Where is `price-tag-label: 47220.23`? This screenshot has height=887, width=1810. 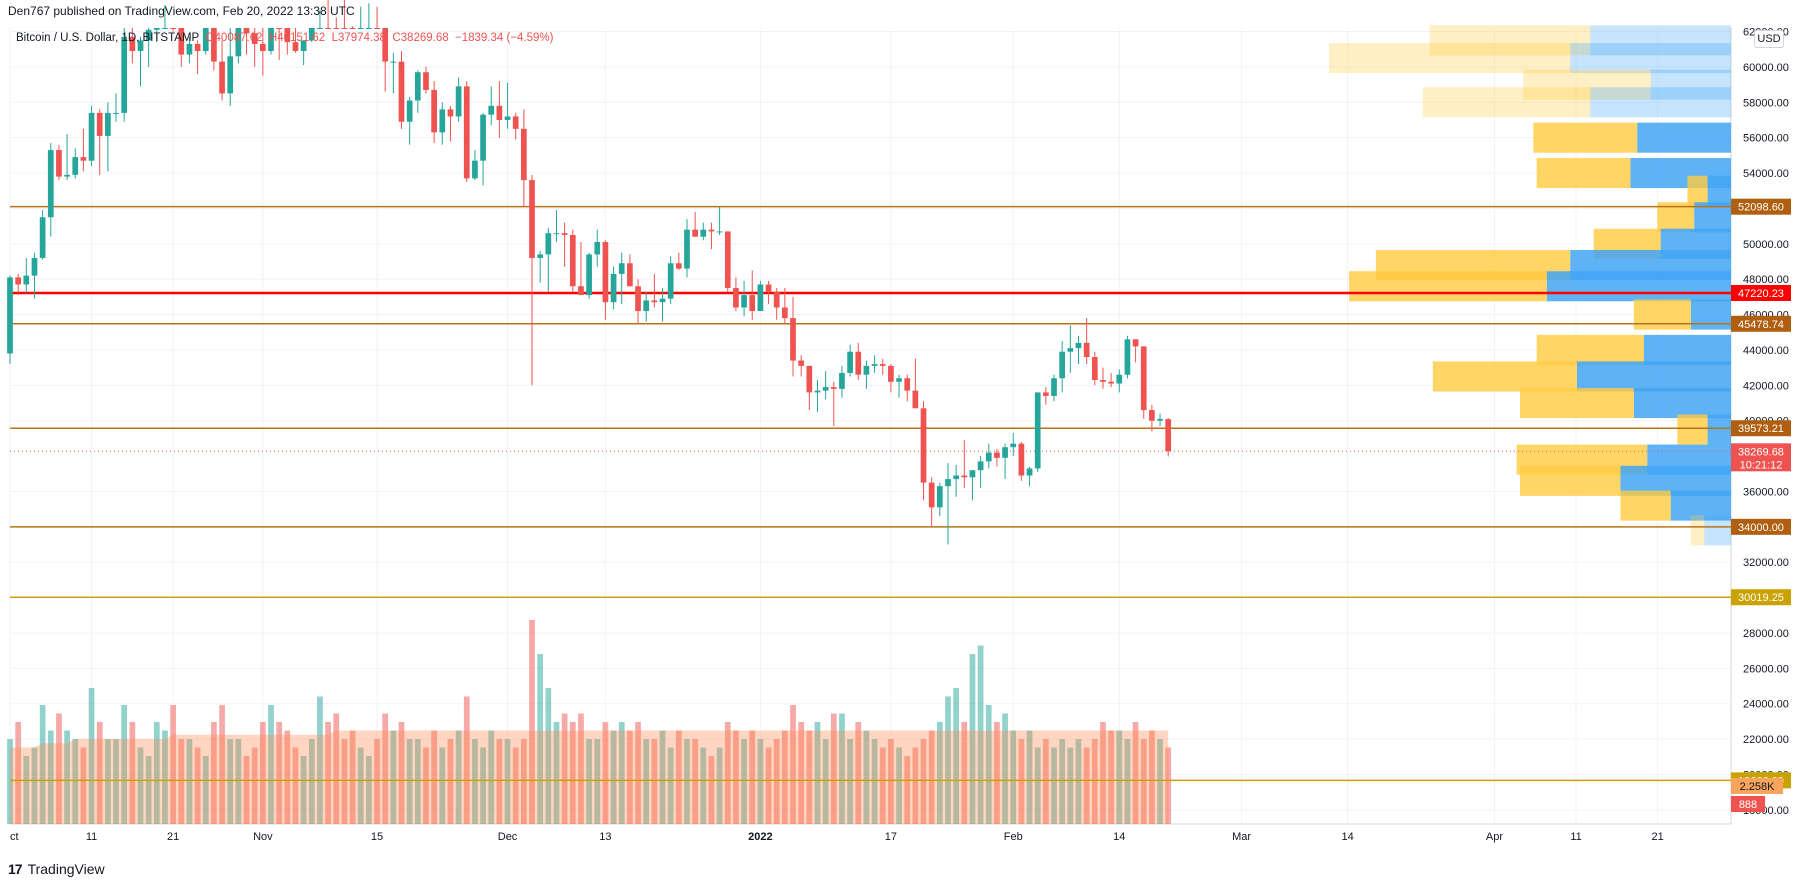 price-tag-label: 47220.23 is located at coordinates (1761, 294).